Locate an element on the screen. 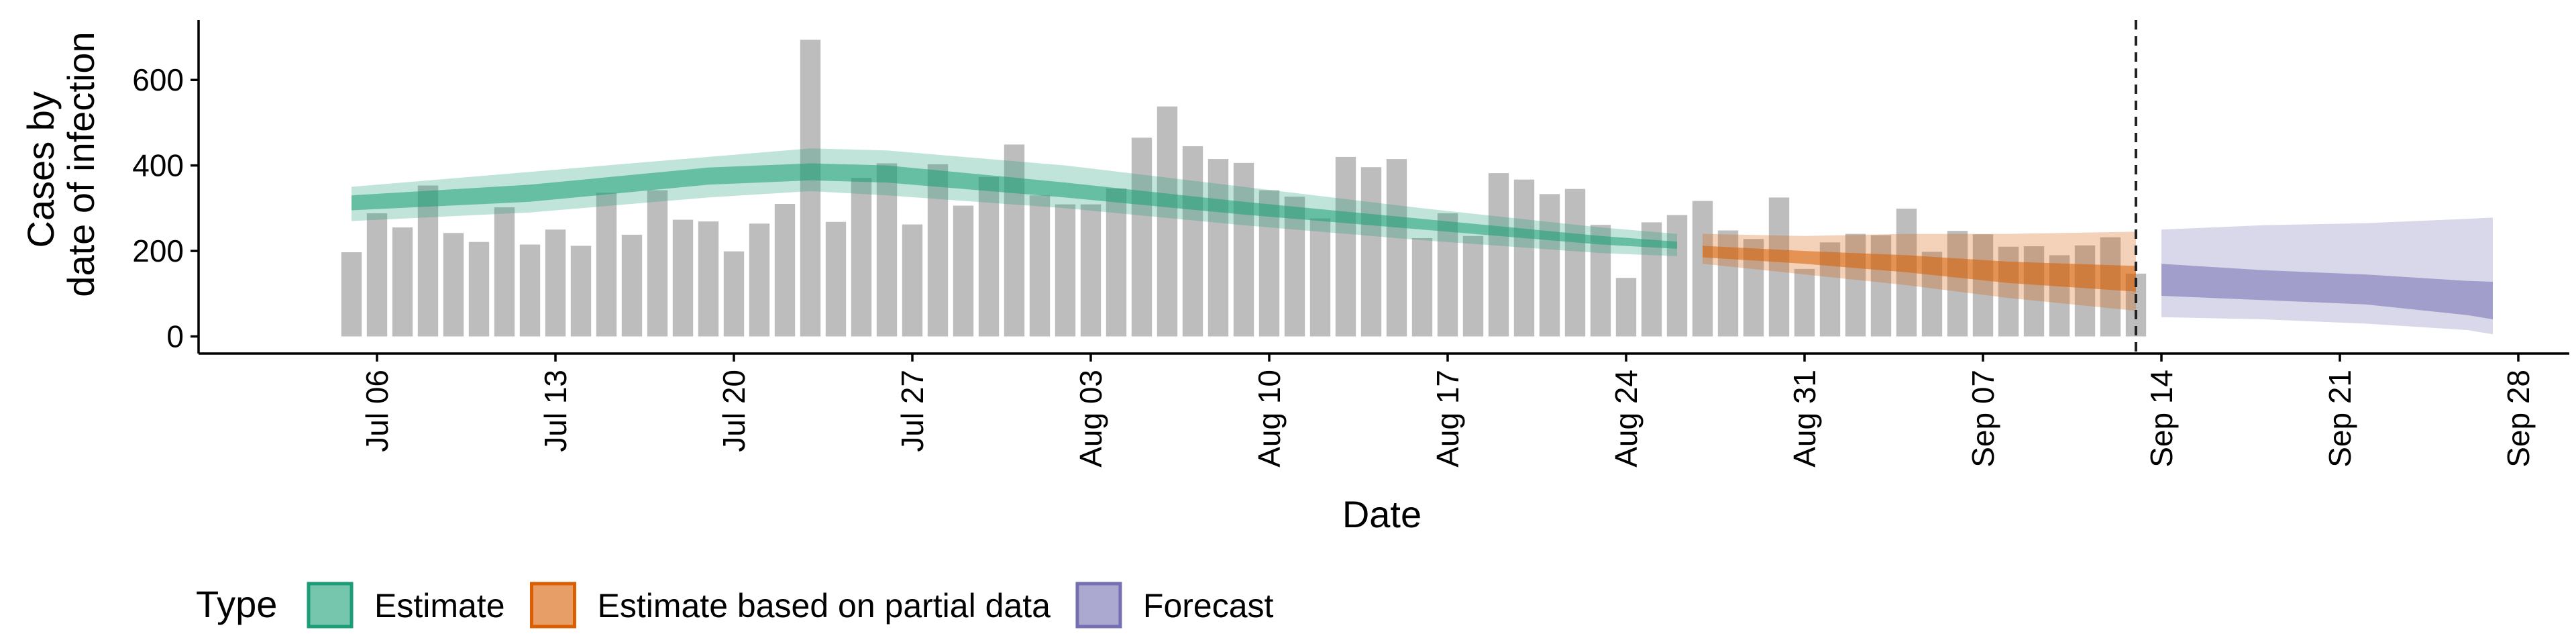 The image size is (2576, 644). x-tick-label: Aug 03 is located at coordinates (1090, 419).